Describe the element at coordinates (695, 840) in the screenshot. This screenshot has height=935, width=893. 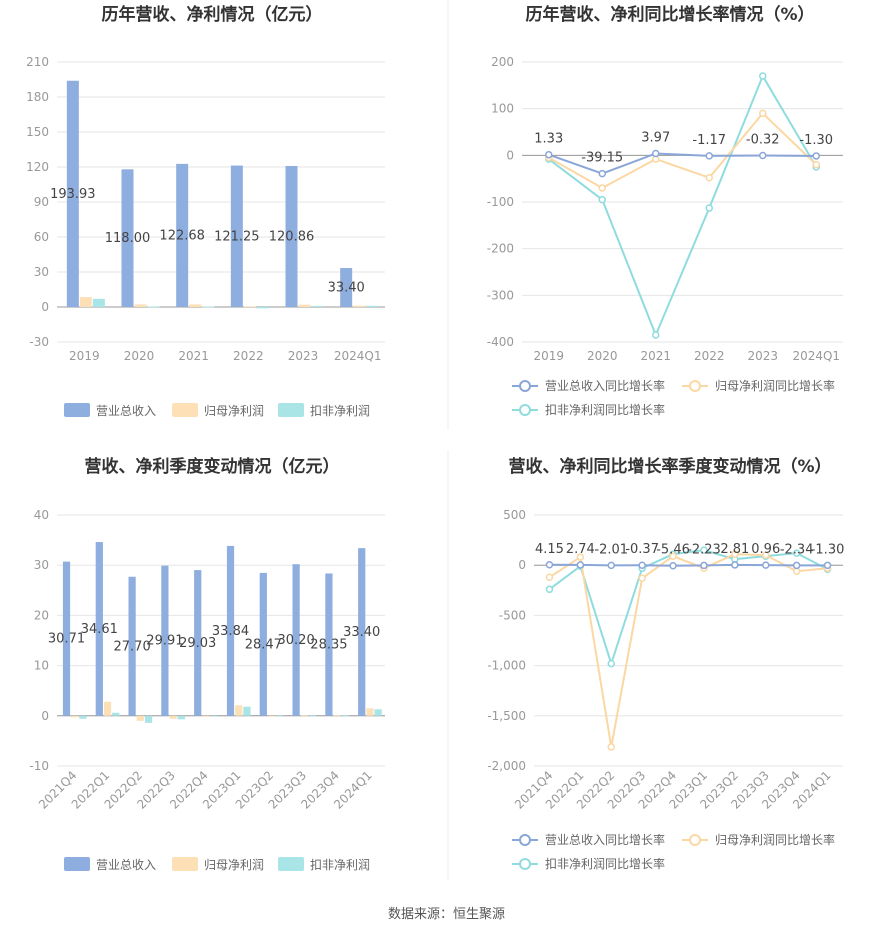
I see `legend-marker` at that location.